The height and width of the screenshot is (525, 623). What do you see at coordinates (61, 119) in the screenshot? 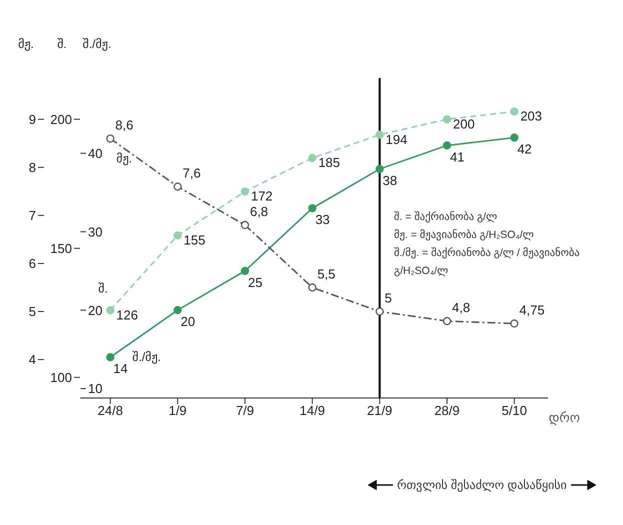
I see `y2-tick-label: 200` at bounding box center [61, 119].